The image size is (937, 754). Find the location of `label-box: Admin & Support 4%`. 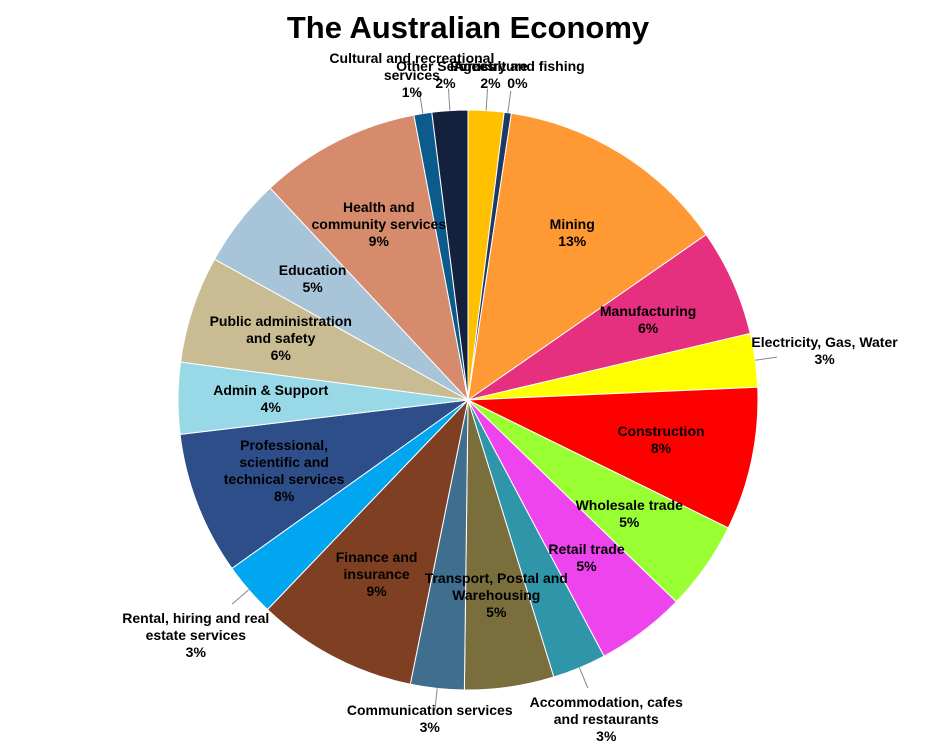

label-box: Admin & Support 4% is located at coordinates (271, 399).